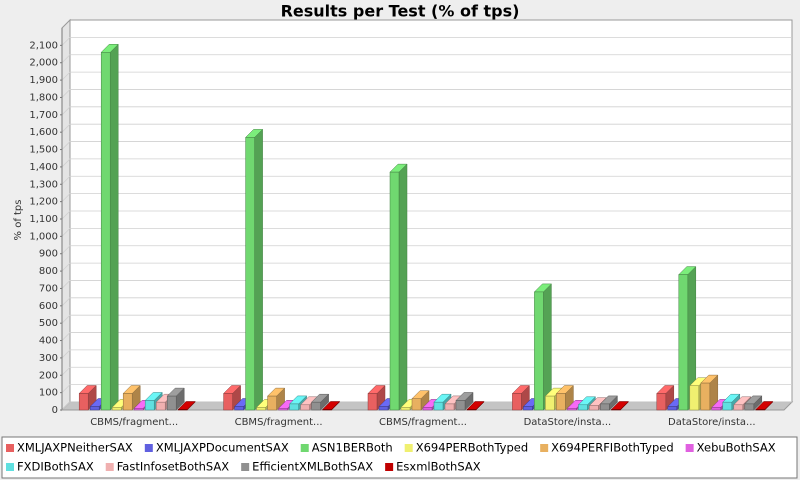 This screenshot has width=800, height=480. I want to click on legend-item: ASN1BERBoth, so click(346, 448).